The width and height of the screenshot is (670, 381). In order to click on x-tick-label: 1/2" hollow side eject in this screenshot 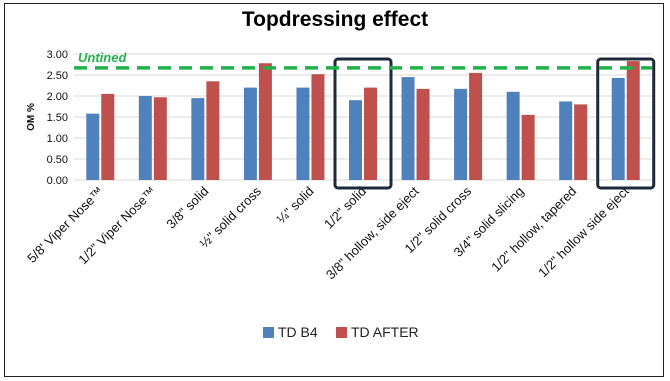, I will do `click(583, 231)`.